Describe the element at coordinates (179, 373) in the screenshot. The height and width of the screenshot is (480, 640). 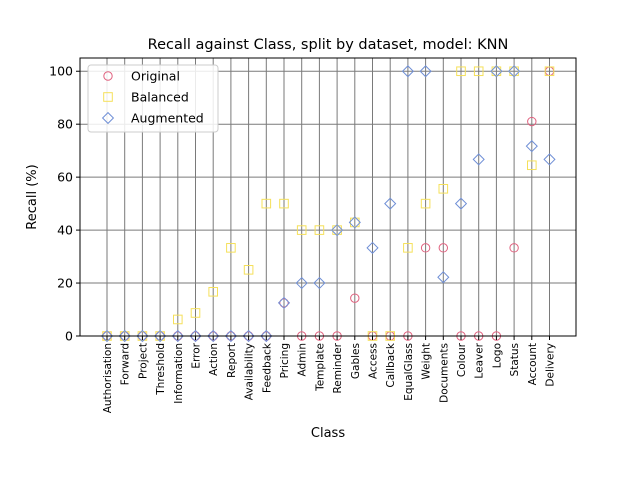
I see `x-tick-label: Information` at that location.